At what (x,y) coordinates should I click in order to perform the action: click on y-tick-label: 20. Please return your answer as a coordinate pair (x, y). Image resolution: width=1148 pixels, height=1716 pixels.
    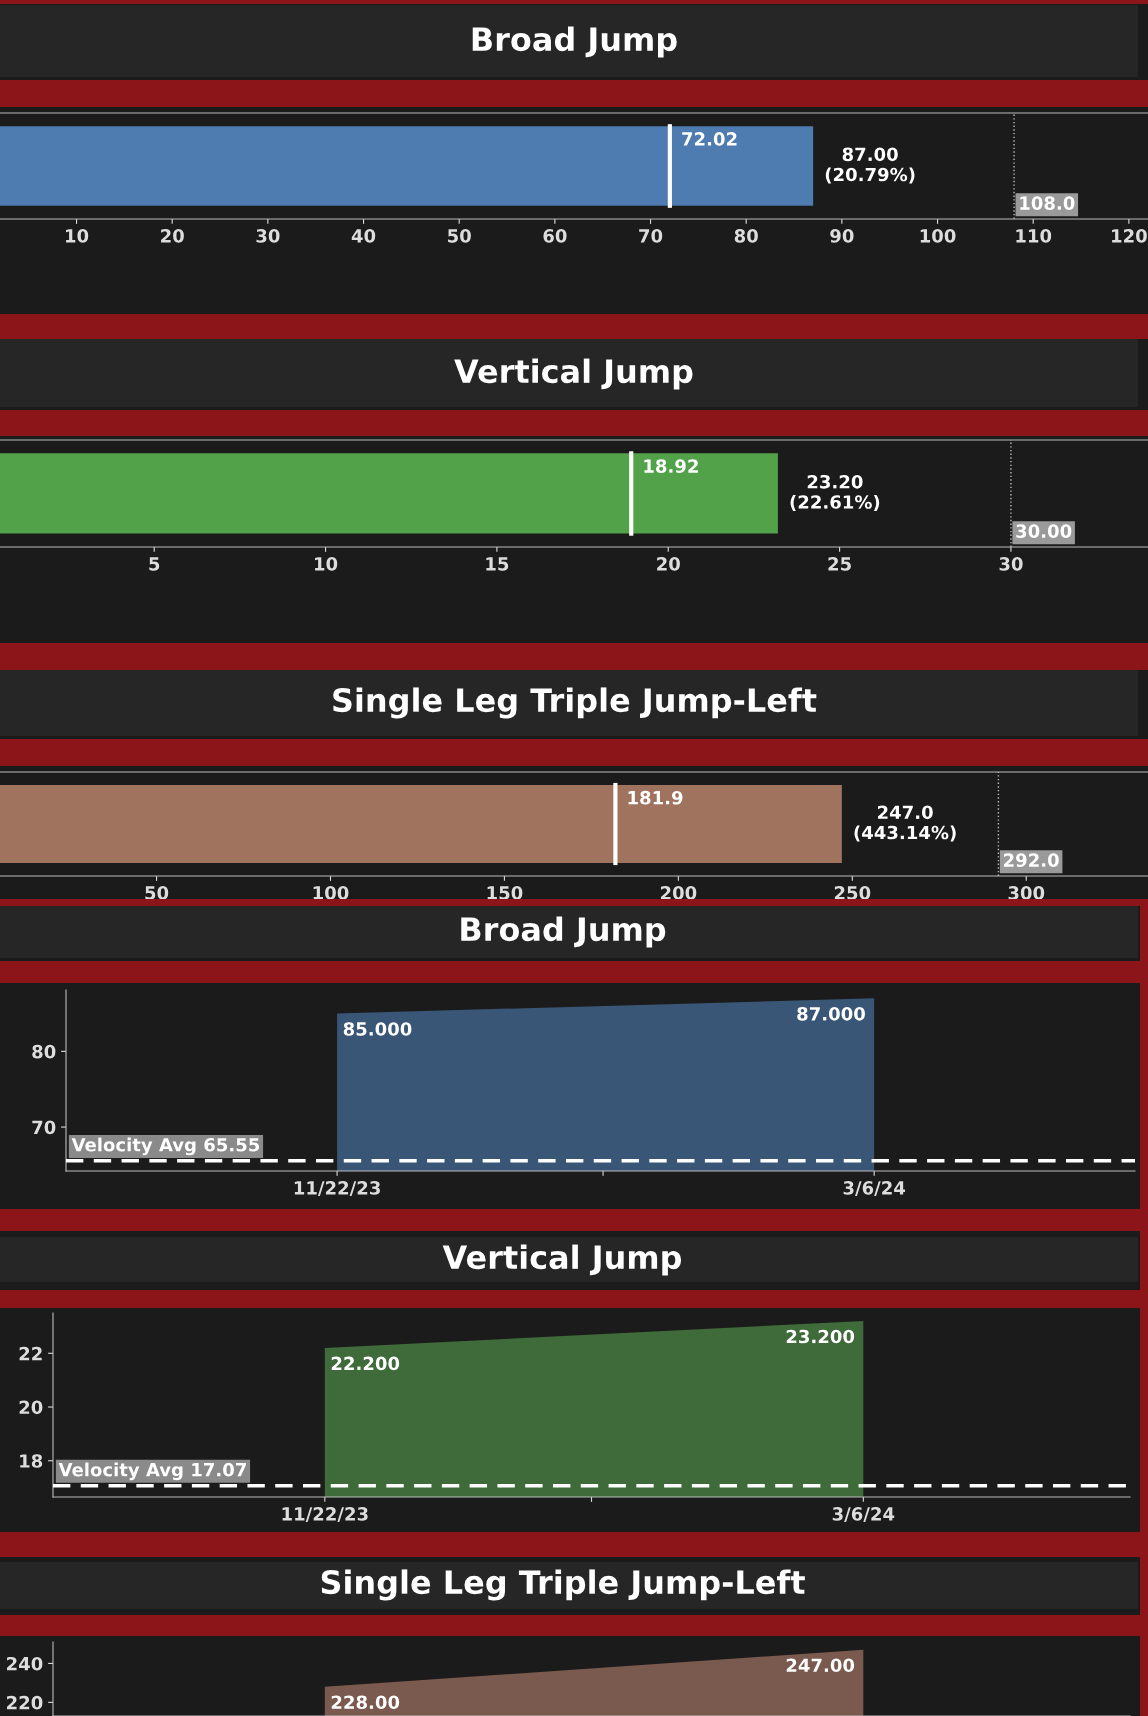
    Looking at the image, I should click on (31, 1407).